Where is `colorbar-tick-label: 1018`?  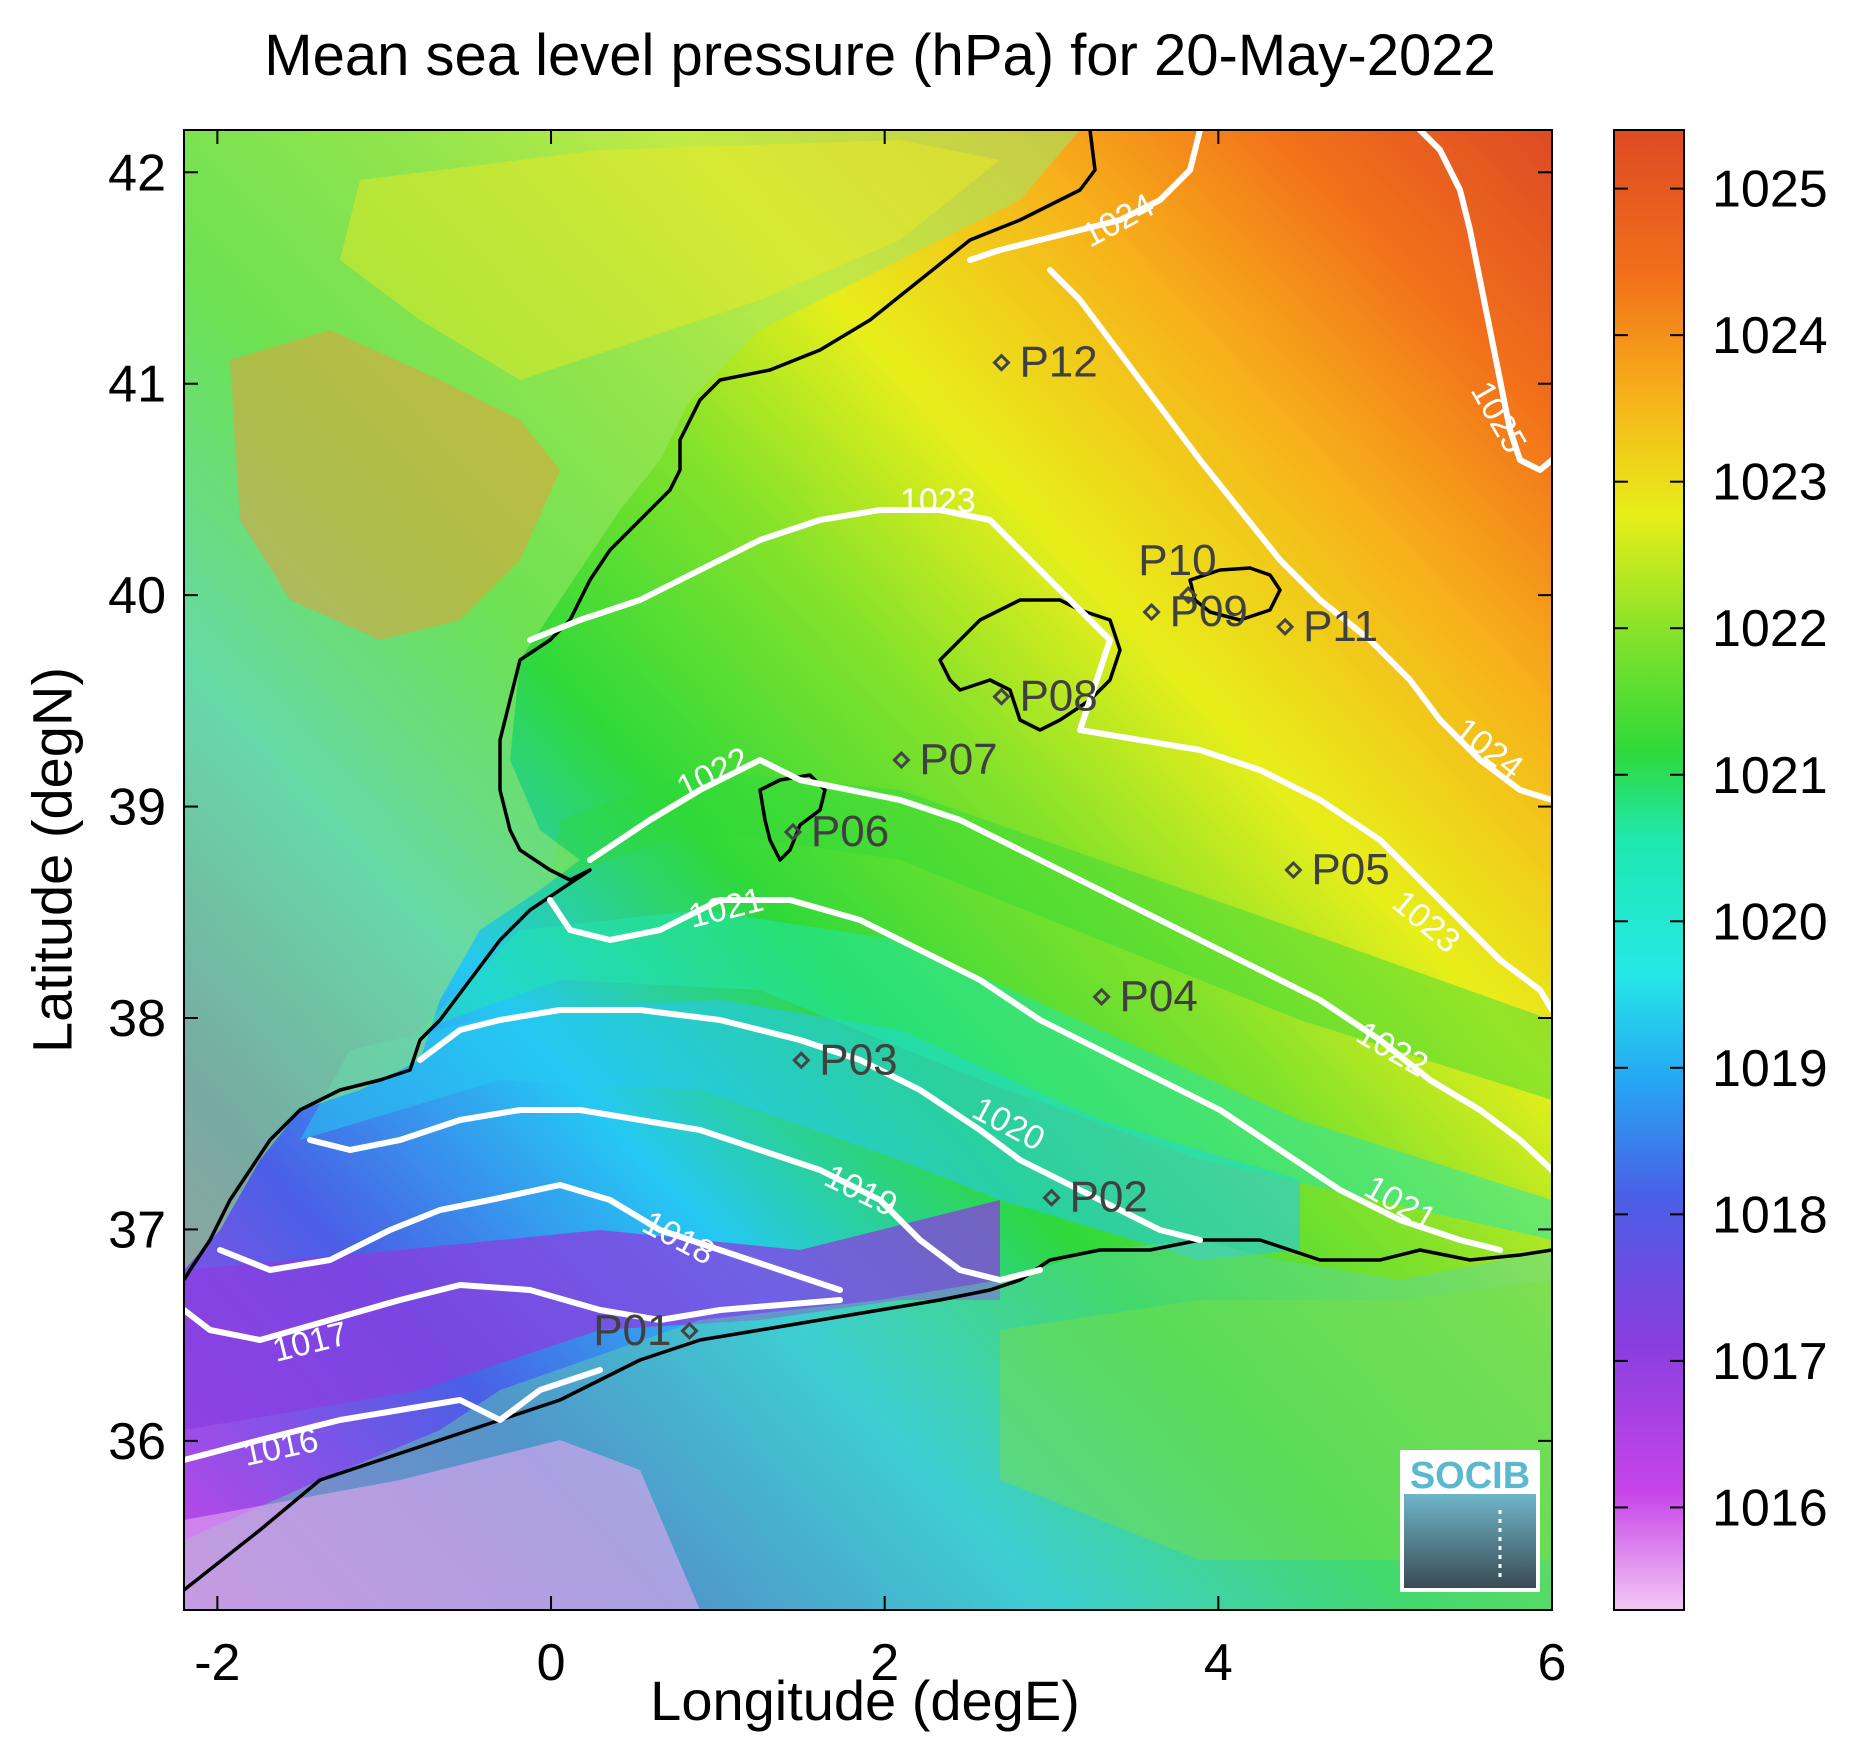
colorbar-tick-label: 1018 is located at coordinates (1770, 1215).